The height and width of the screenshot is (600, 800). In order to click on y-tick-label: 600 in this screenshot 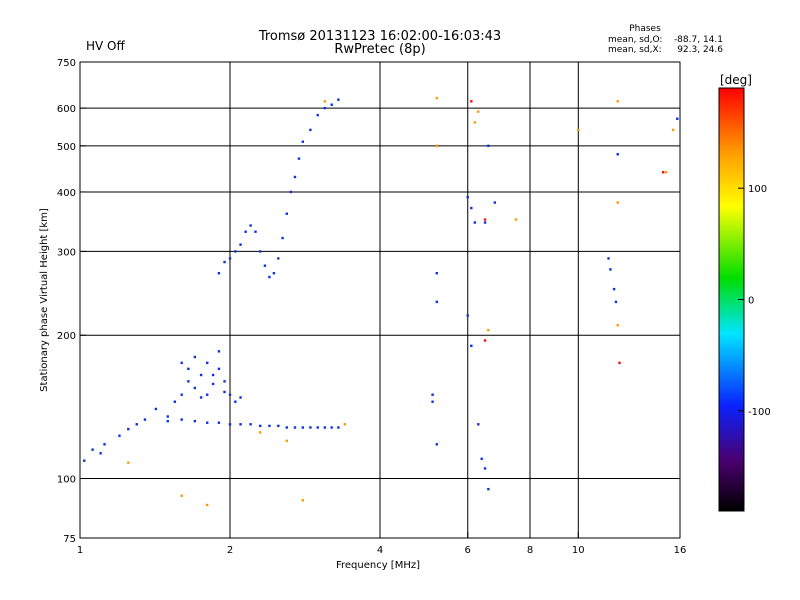, I will do `click(66, 109)`.